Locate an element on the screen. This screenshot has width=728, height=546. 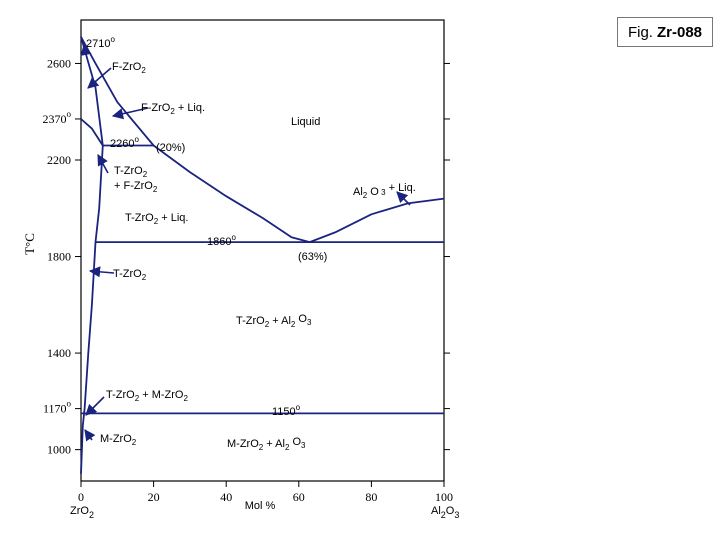
annotation-t1150: 1150o is located at coordinates (286, 410).